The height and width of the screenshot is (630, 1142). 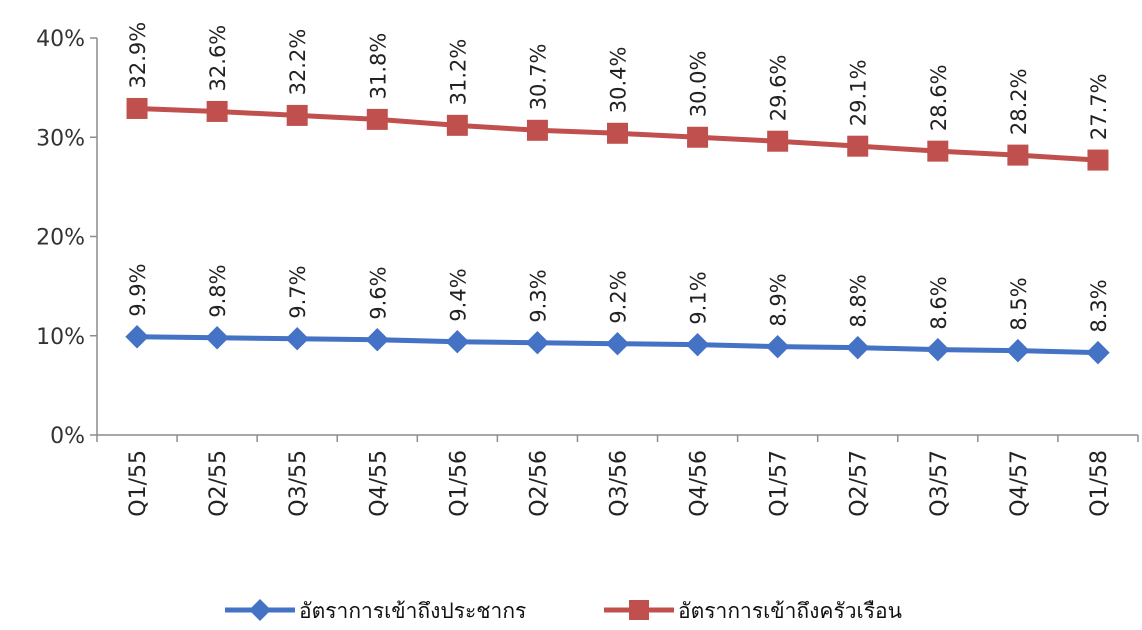 What do you see at coordinates (939, 483) in the screenshot?
I see `x-tick-label: Q3/57` at bounding box center [939, 483].